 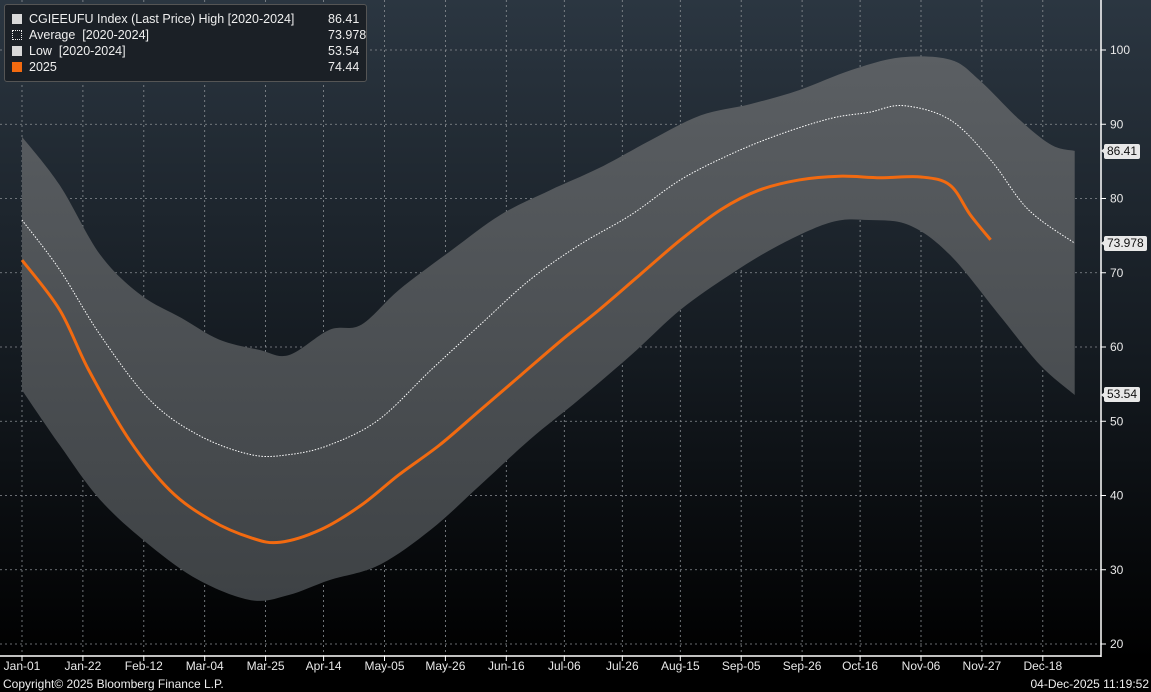 I want to click on legend-value: 53.54, so click(x=344, y=51).